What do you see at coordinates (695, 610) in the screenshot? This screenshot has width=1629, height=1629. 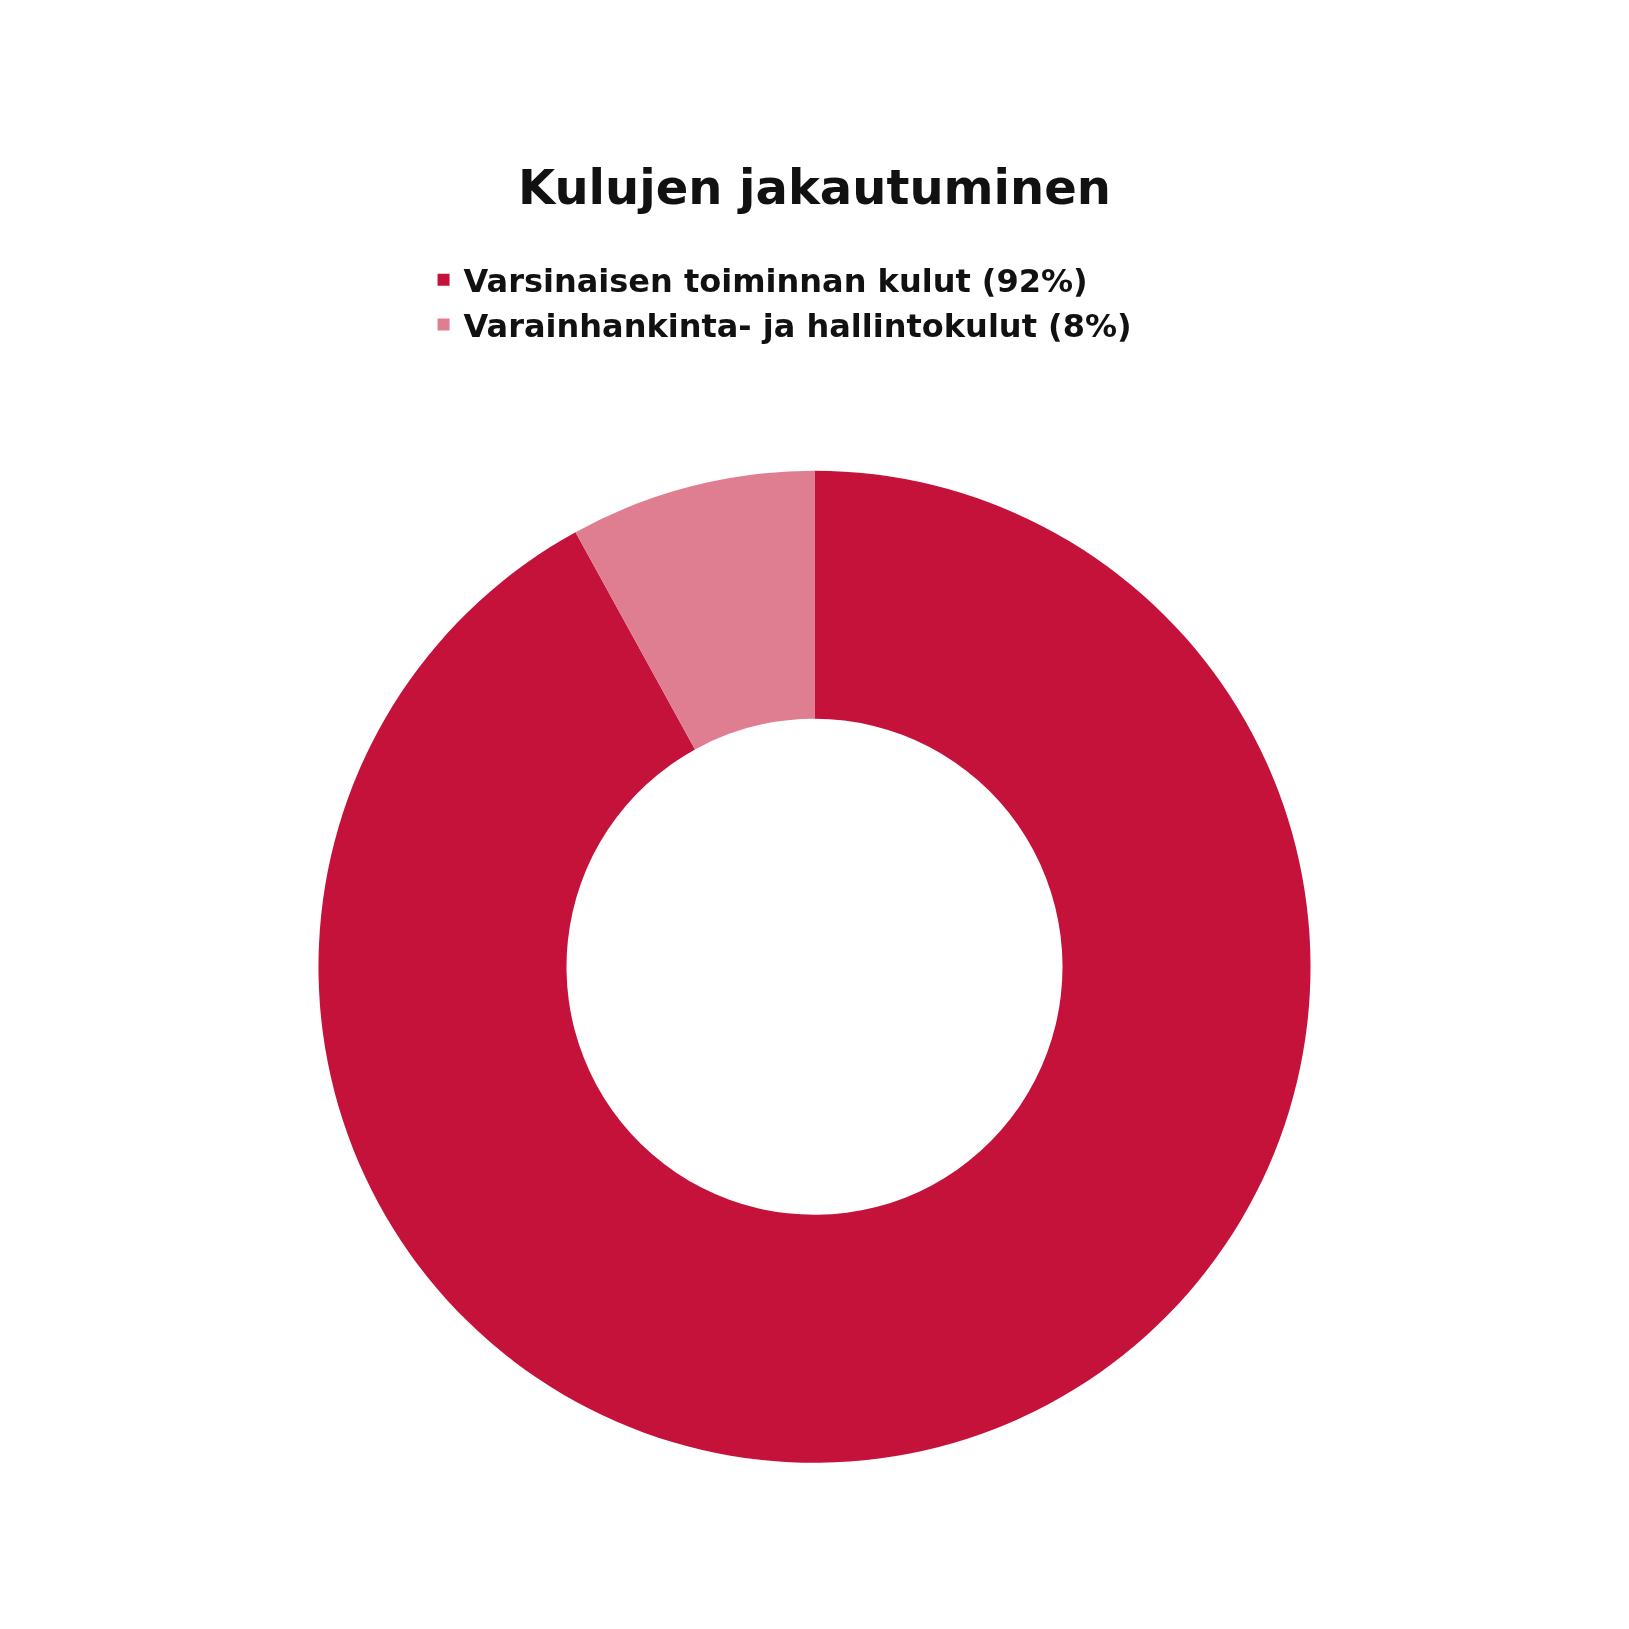 I see `donut-slice` at bounding box center [695, 610].